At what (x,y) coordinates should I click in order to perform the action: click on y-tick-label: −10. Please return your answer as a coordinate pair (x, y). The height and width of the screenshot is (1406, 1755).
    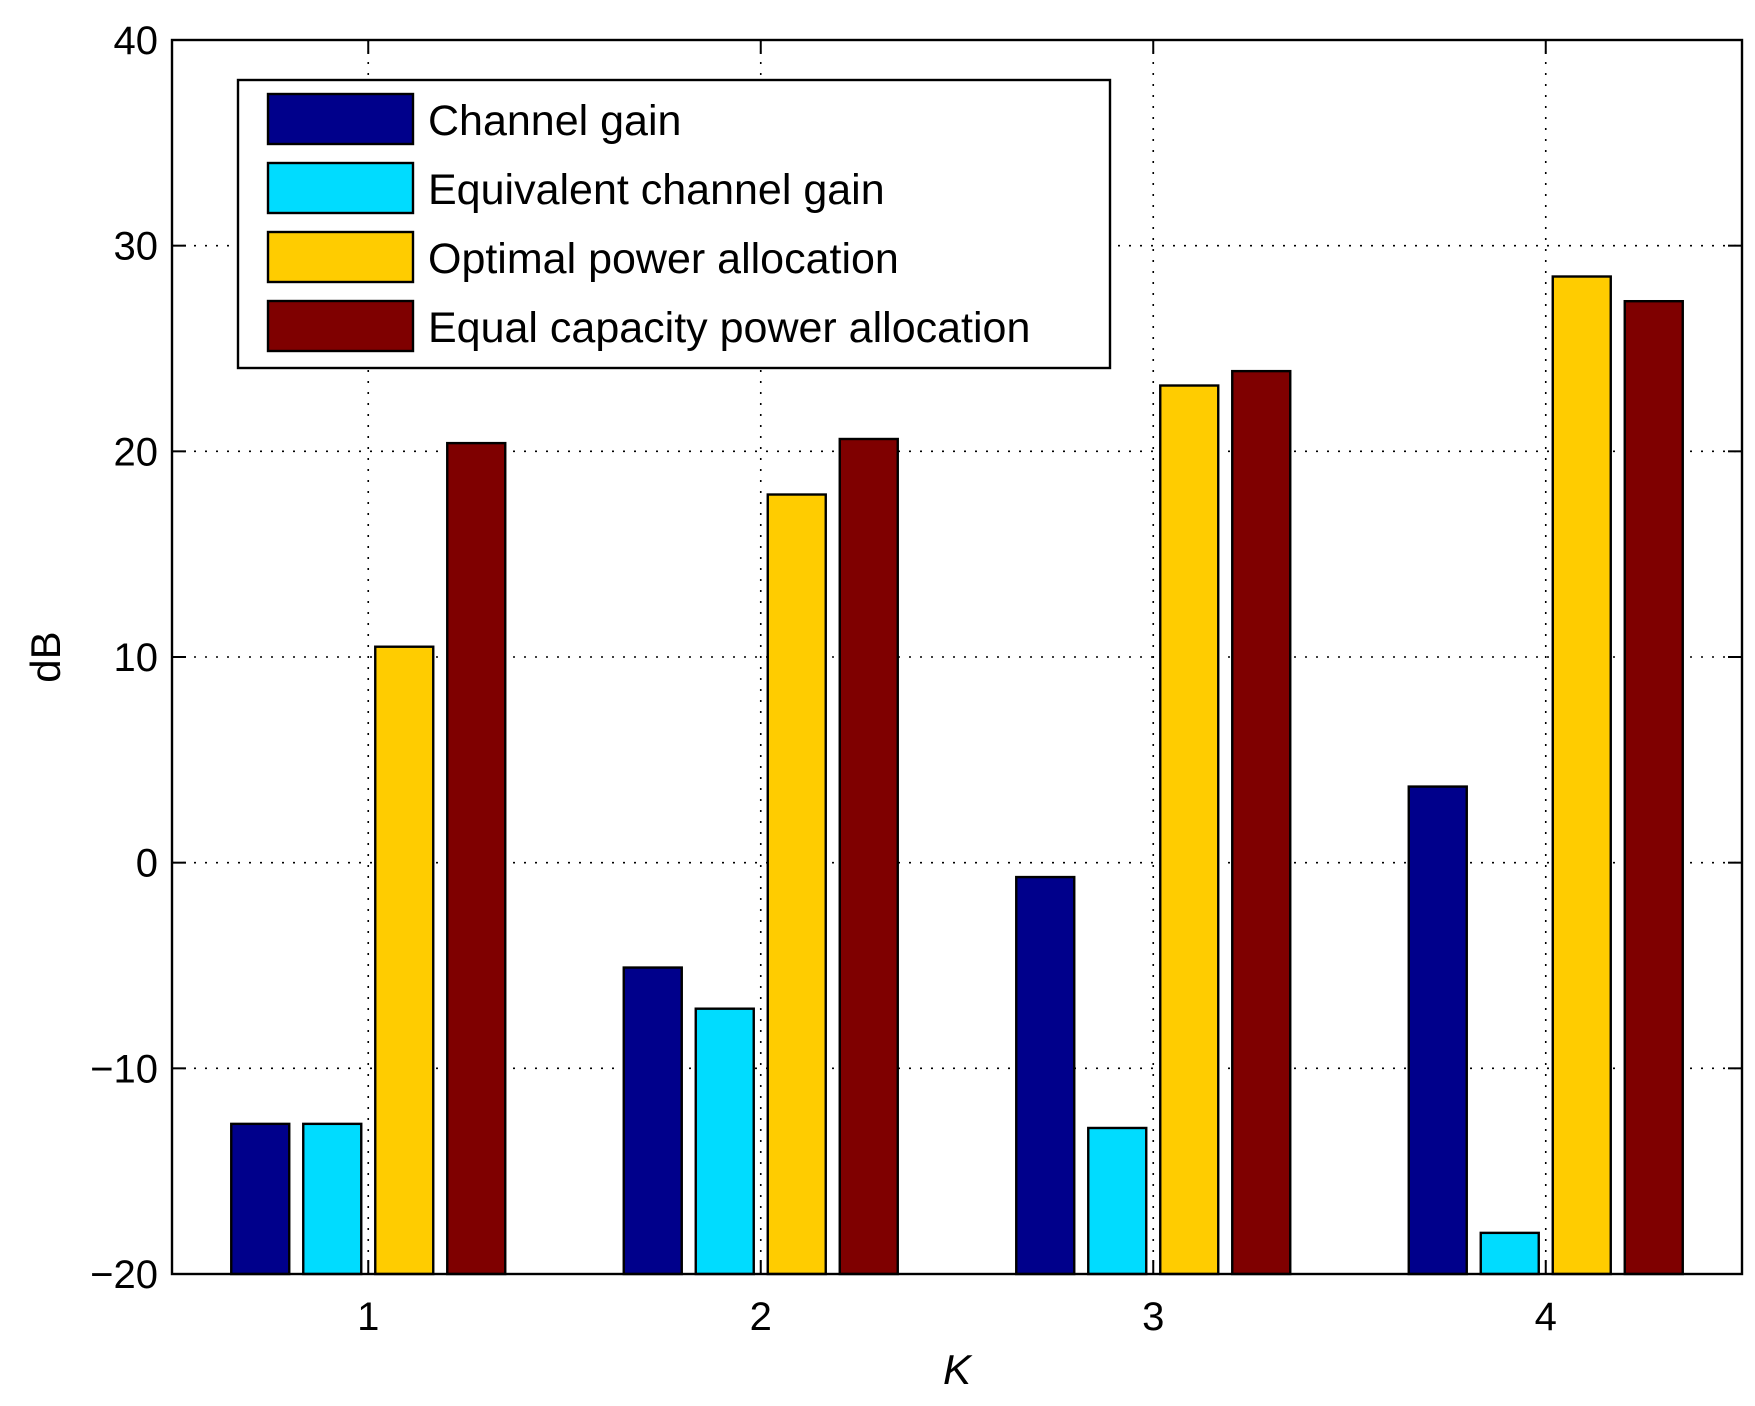
    Looking at the image, I should click on (124, 1069).